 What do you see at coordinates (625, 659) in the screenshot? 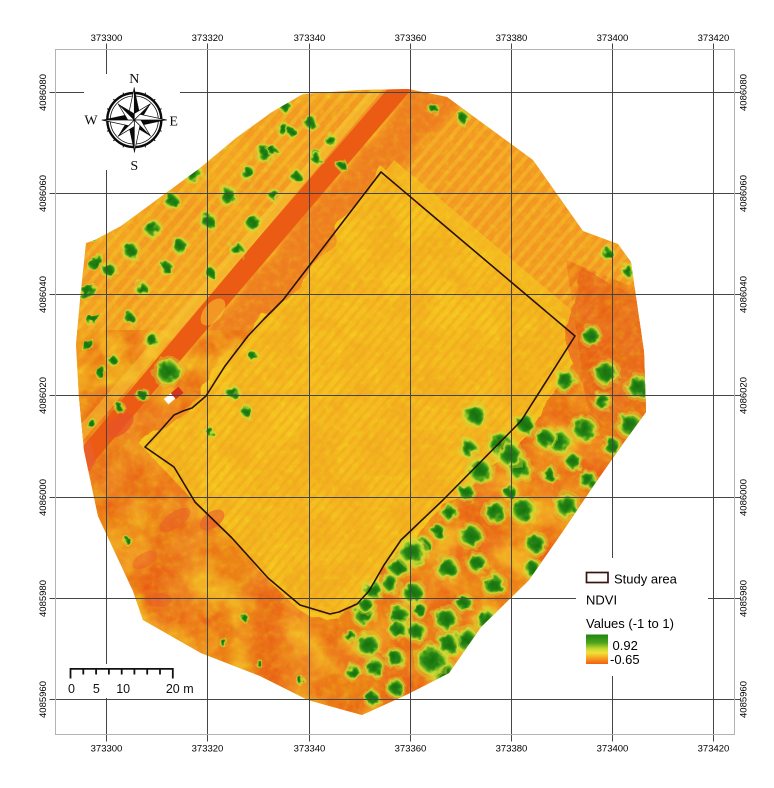
I see `svg-text: -0.65` at bounding box center [625, 659].